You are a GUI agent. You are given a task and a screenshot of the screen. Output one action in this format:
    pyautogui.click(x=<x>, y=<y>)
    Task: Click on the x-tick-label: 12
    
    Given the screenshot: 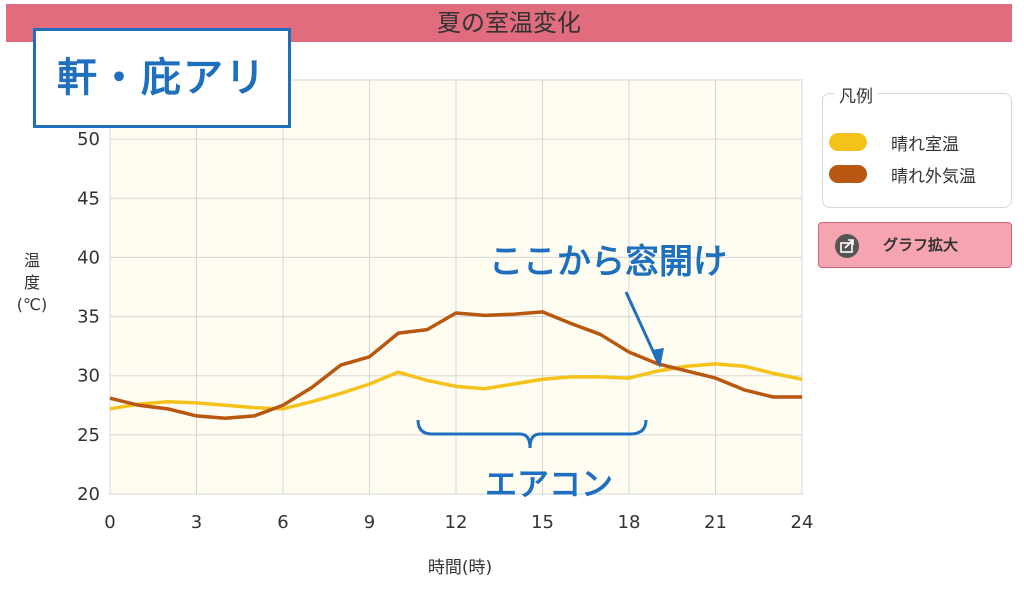 What is the action you would take?
    pyautogui.click(x=456, y=522)
    